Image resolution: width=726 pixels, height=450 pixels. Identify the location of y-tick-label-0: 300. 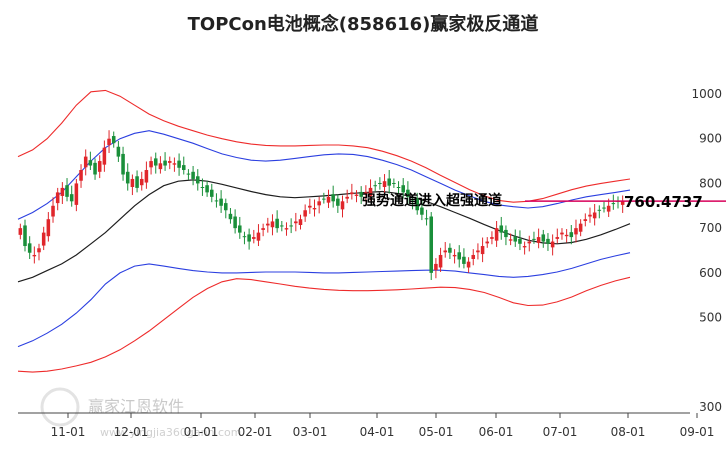
(710, 407).